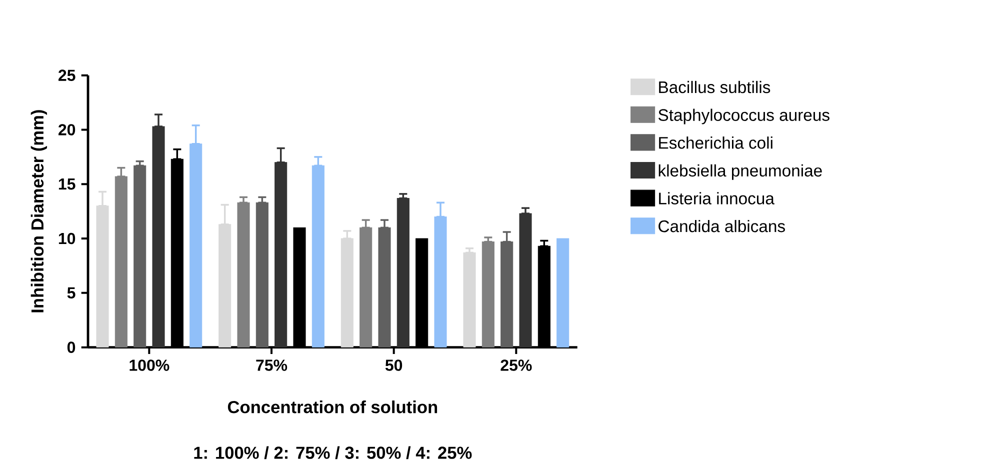  I want to click on text: 1: 100% / 2: 75% / 3: 50% / 4: 25%, so click(333, 453).